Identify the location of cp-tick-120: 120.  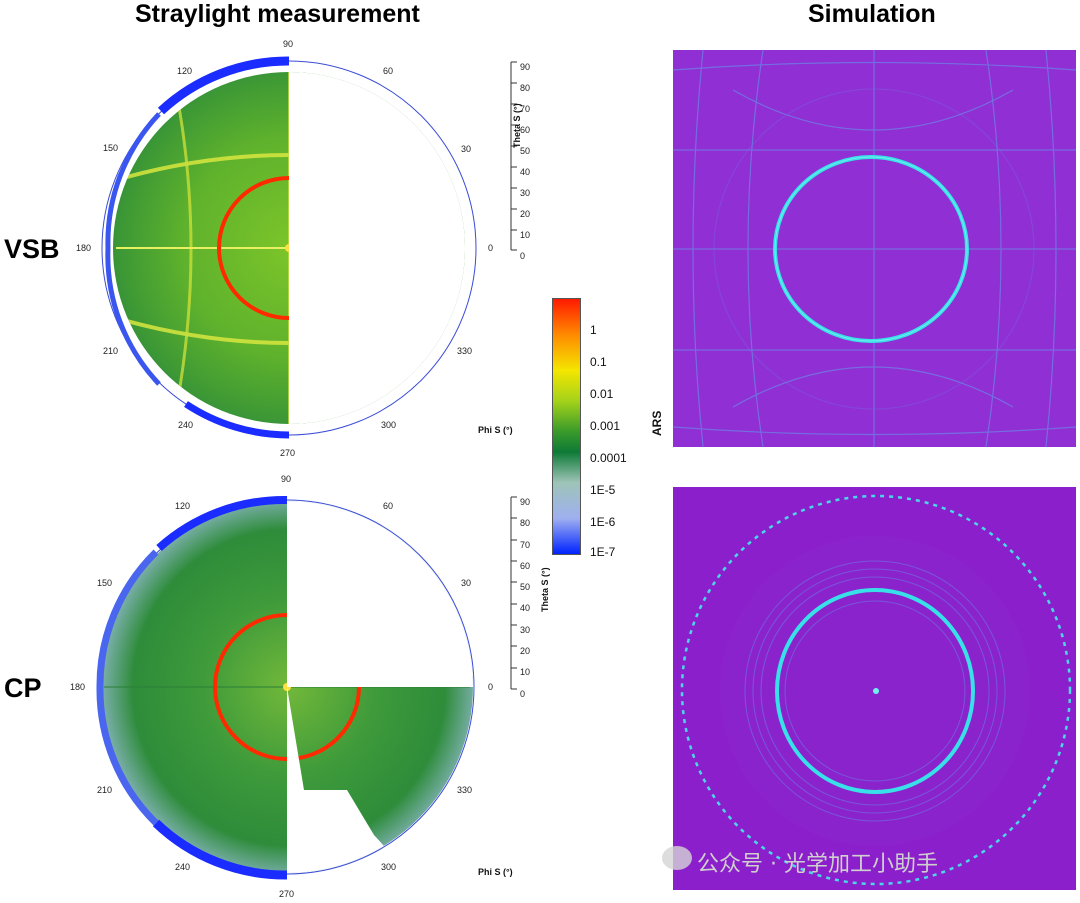
(183, 506).